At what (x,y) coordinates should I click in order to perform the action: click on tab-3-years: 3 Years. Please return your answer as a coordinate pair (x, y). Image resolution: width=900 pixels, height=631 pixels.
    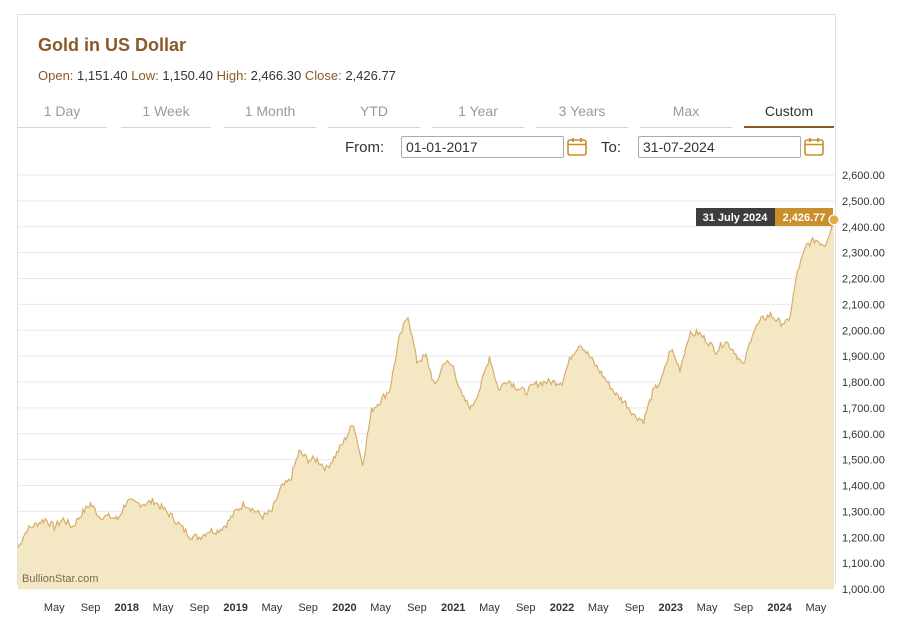
    Looking at the image, I should click on (582, 113).